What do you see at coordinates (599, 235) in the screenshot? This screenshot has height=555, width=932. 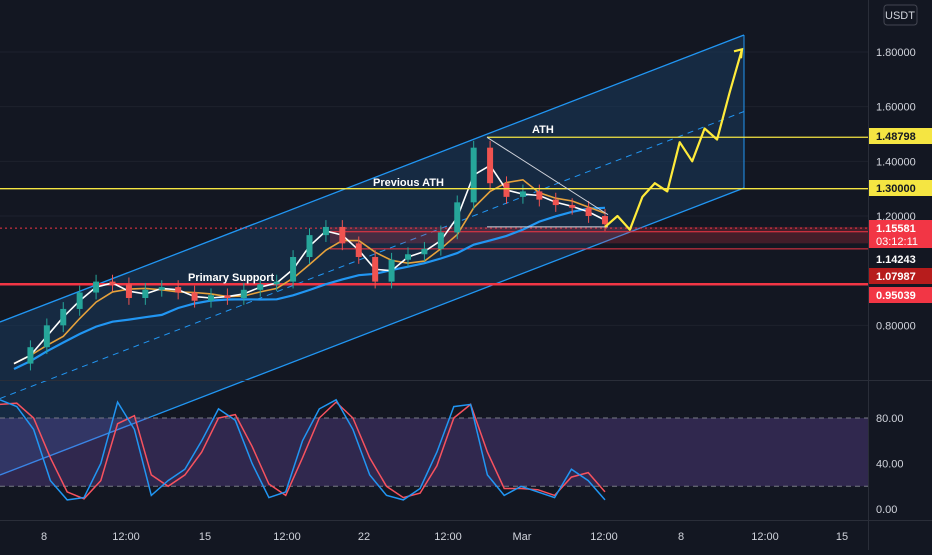 I see `support-zone` at bounding box center [599, 235].